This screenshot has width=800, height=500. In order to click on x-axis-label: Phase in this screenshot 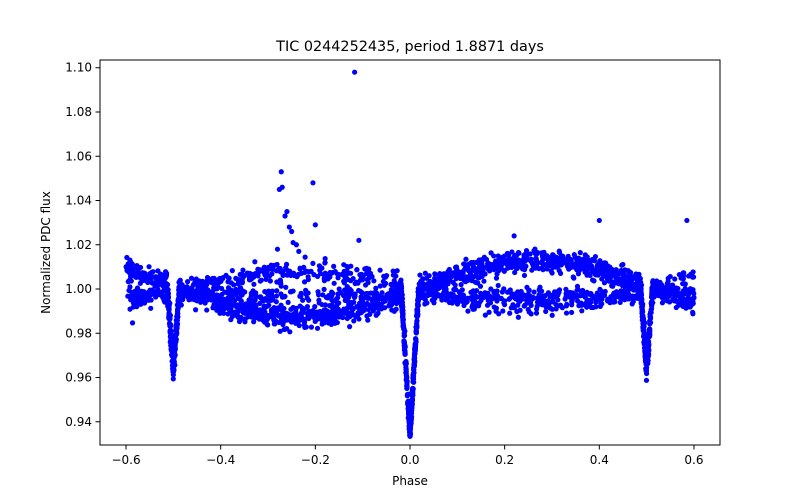, I will do `click(410, 481)`.